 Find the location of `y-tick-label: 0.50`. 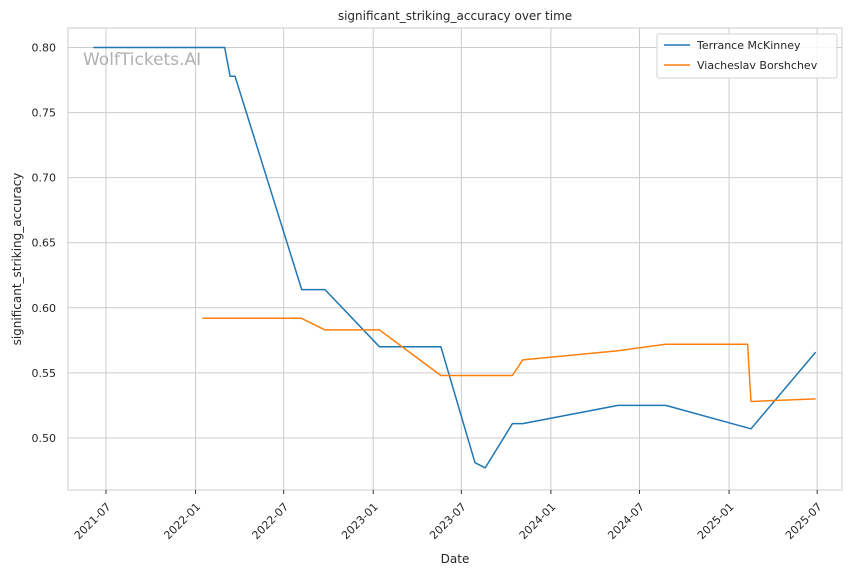

y-tick-label: 0.50 is located at coordinates (44, 438).